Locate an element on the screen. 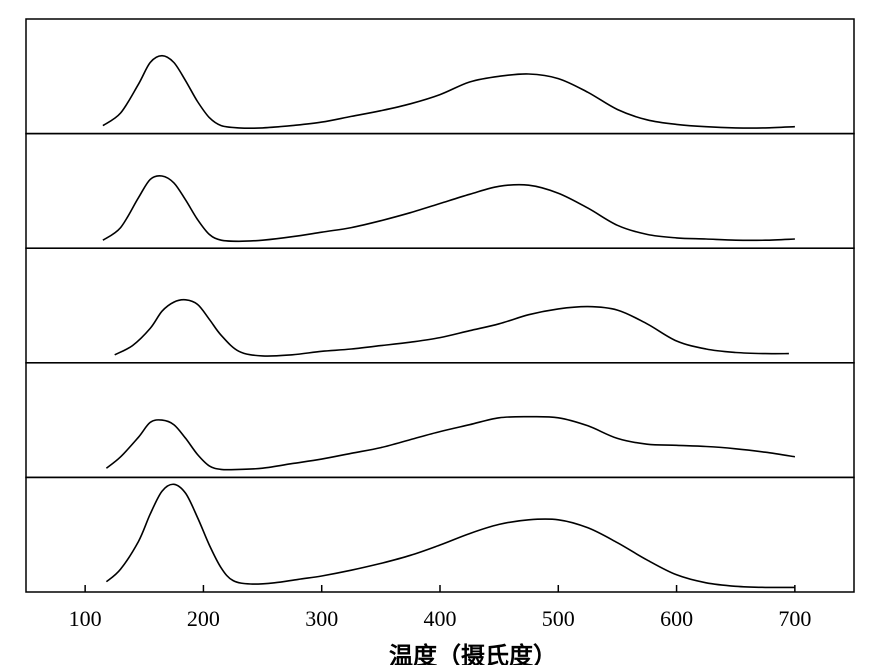  x-axis: 100 200 300 400 500 600 700 is located at coordinates (440, 608).